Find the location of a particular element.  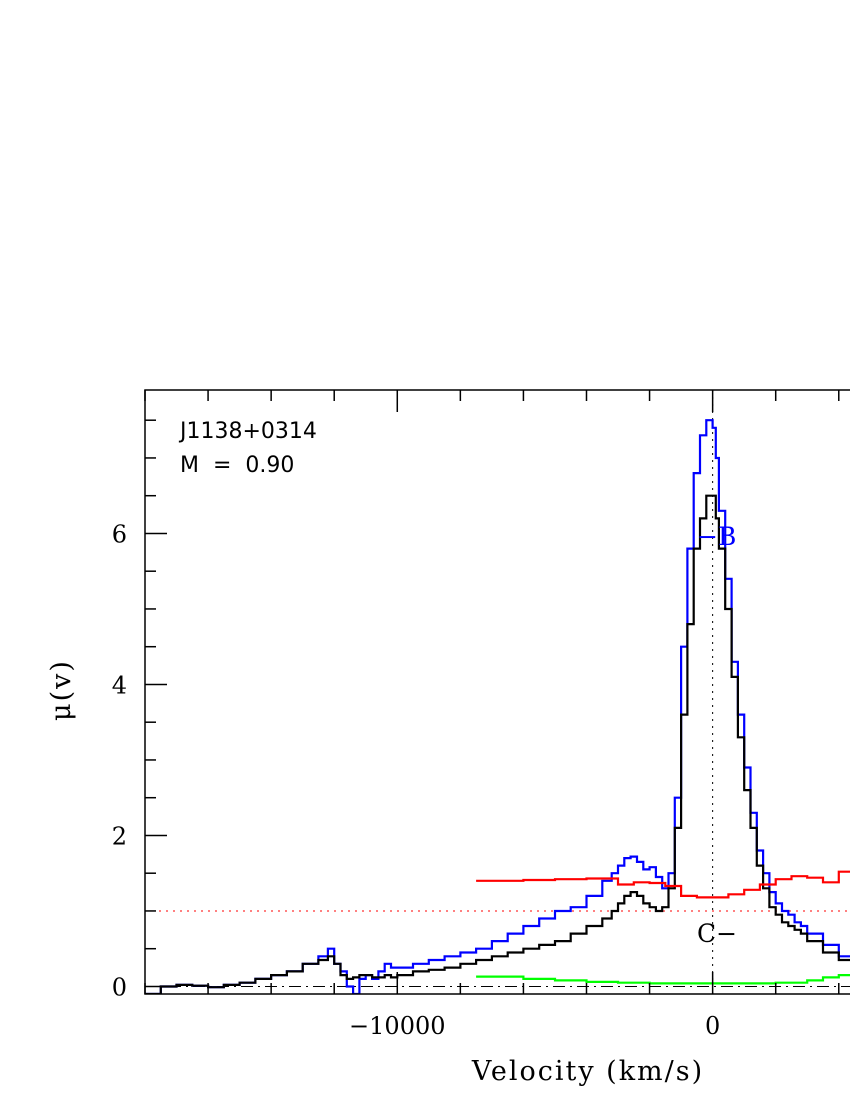

y-axis-title: μ(v) is located at coordinates (61, 690).